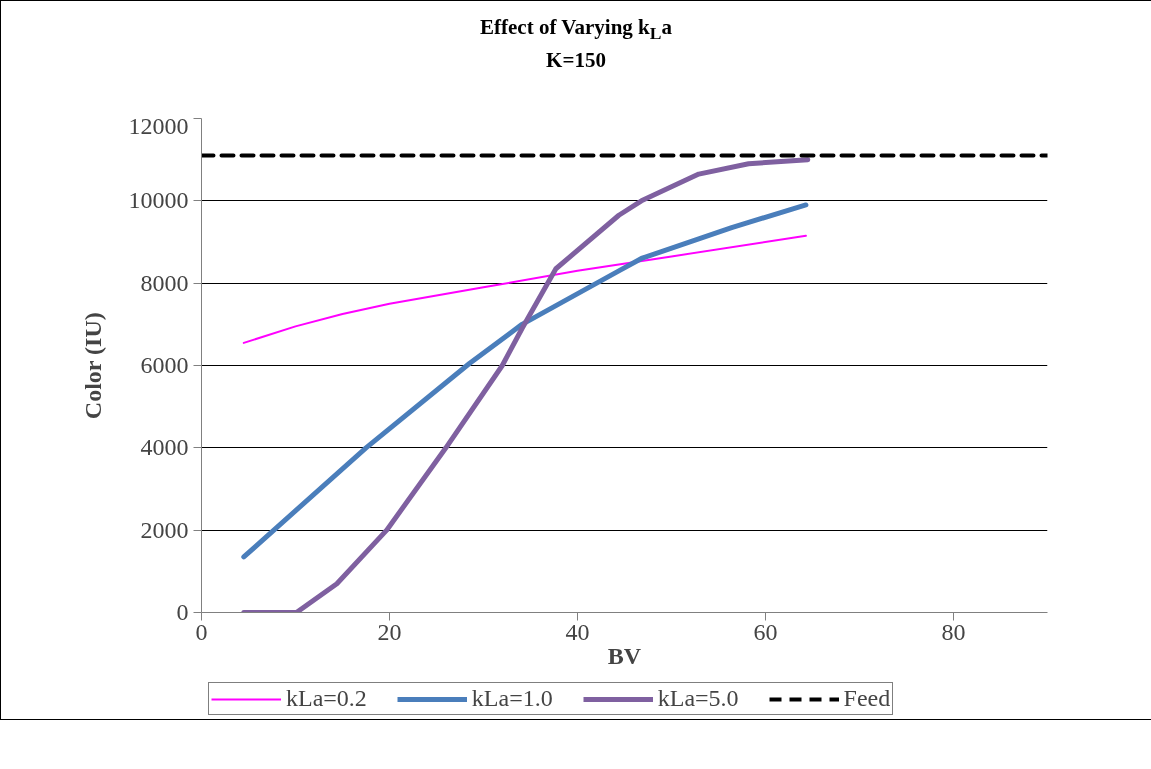 The width and height of the screenshot is (1151, 769). I want to click on y-tick-label: 8000, so click(164, 282).